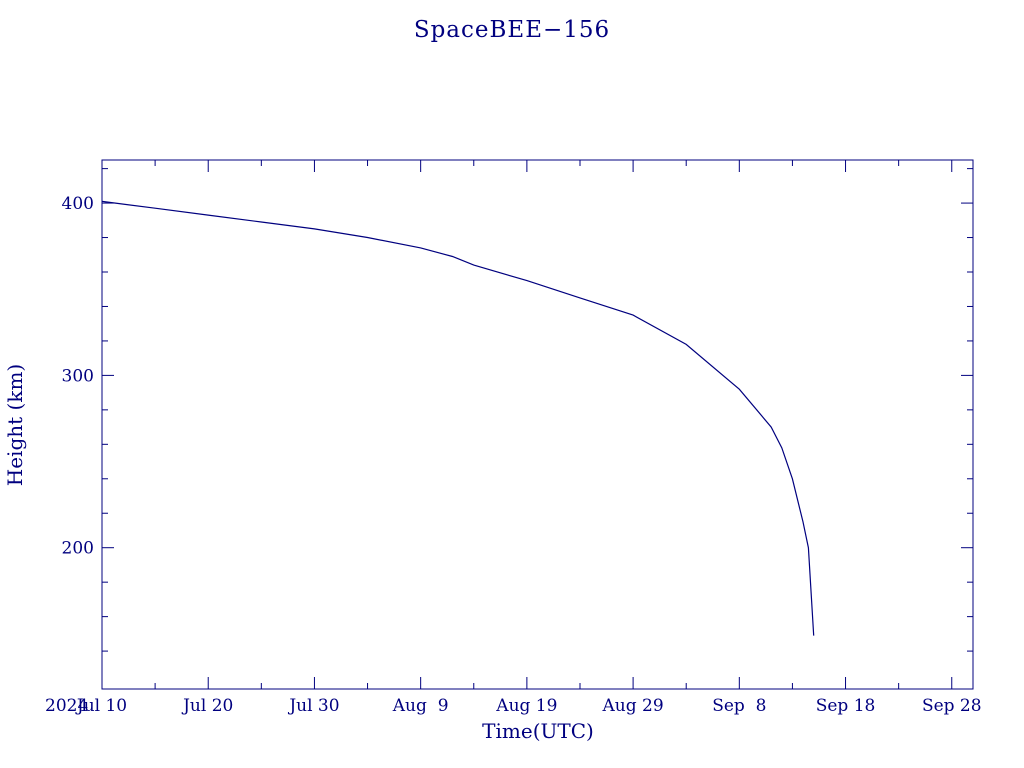  I want to click on y-tick-label: 200, so click(78, 549).